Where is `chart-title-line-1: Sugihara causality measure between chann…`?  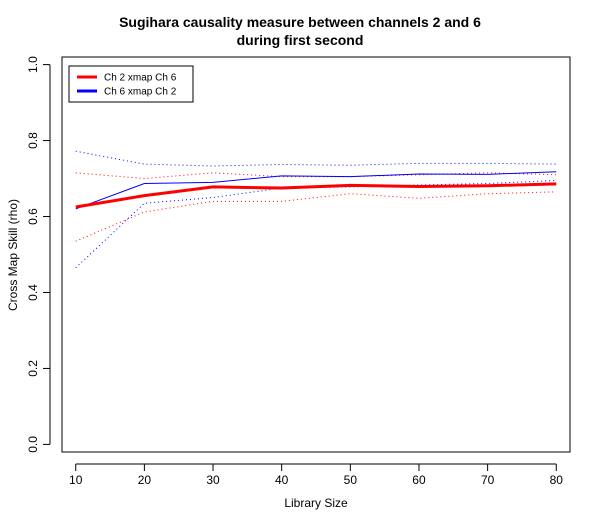 chart-title-line-1: Sugihara causality measure between chann… is located at coordinates (300, 22).